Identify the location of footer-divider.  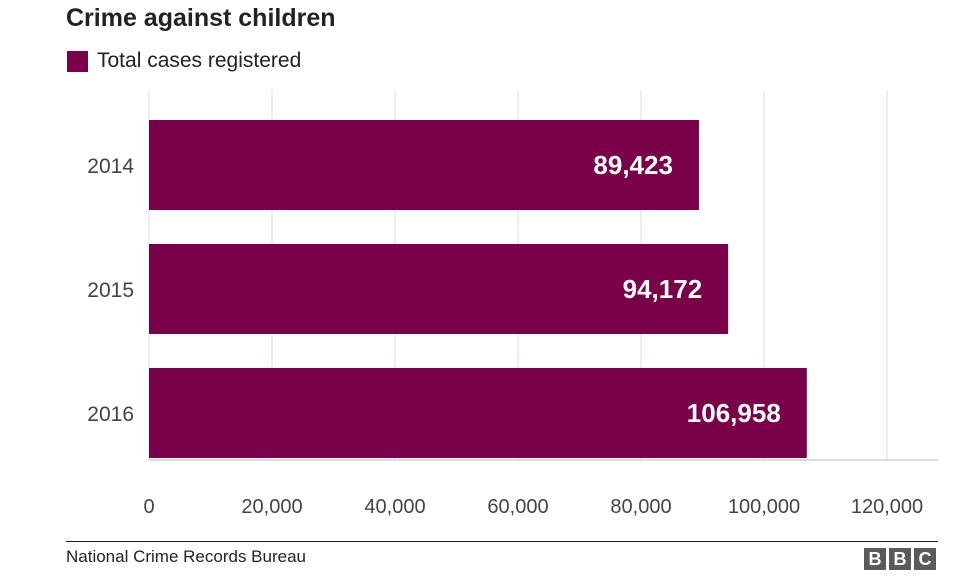
(502, 541).